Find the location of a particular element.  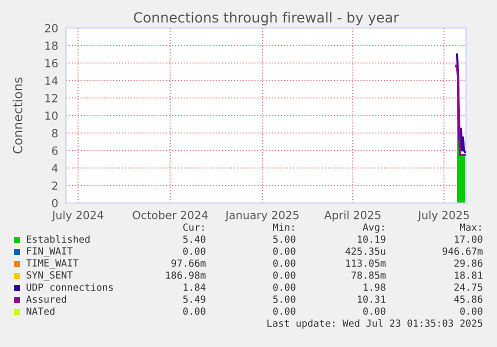

y-tick-label: 14 is located at coordinates (51, 80).